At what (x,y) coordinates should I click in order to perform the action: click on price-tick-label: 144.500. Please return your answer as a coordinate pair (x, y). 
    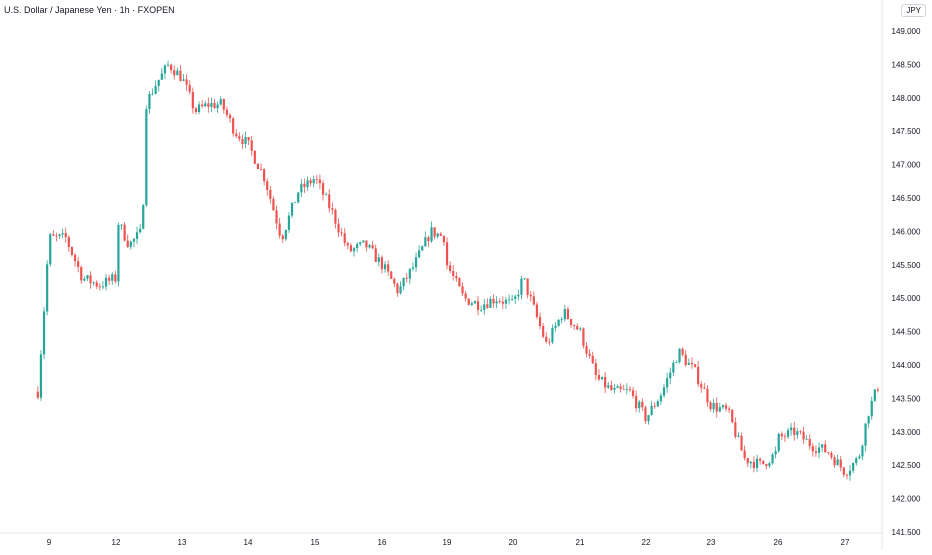
    Looking at the image, I should click on (906, 332).